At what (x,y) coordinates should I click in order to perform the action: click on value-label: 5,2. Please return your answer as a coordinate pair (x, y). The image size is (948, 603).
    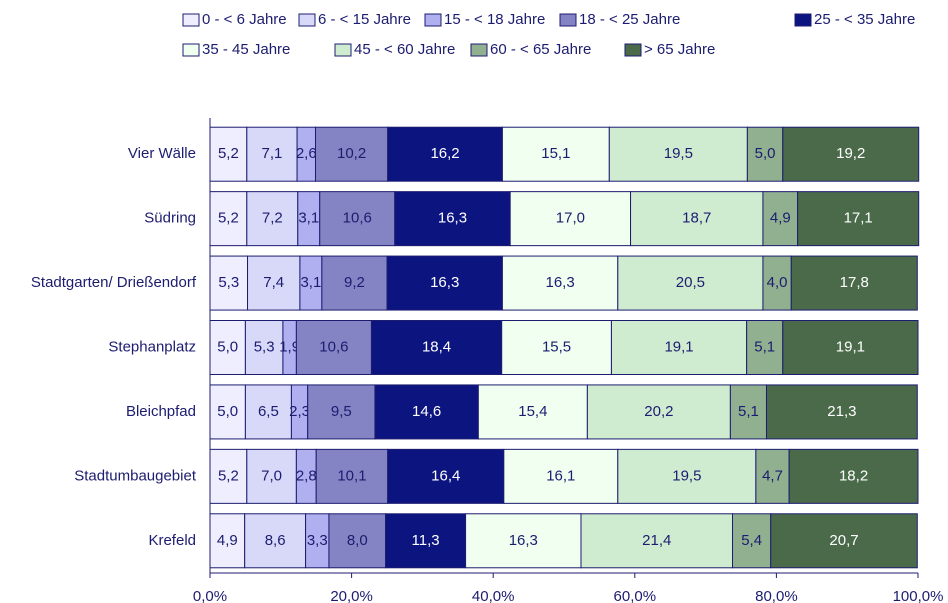
    Looking at the image, I should click on (228, 218).